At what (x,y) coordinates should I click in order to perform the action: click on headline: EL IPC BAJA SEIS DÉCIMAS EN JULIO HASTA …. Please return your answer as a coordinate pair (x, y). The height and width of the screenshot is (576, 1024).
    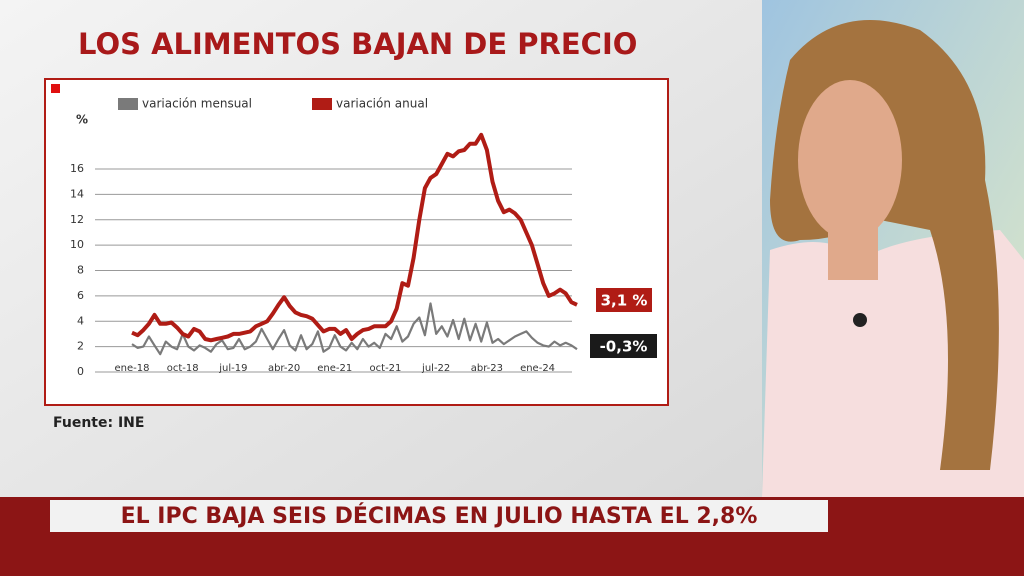
    Looking at the image, I should click on (439, 516).